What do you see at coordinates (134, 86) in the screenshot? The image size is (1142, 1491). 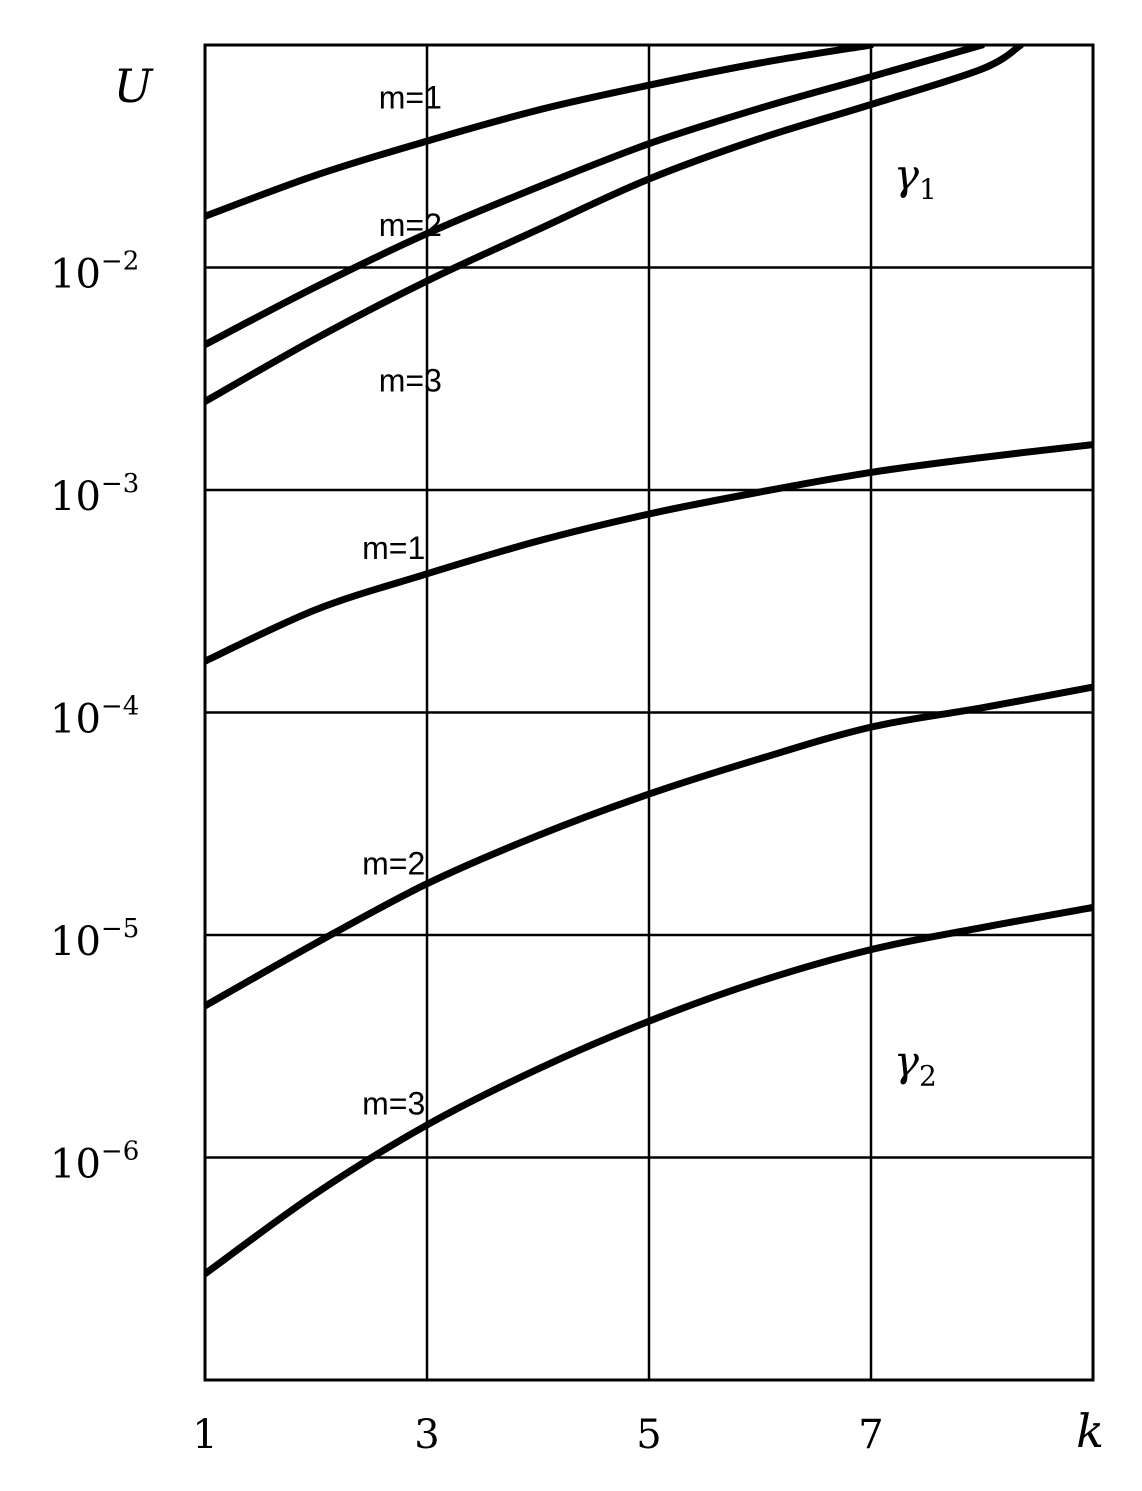 I see `y-axis-label: U` at bounding box center [134, 86].